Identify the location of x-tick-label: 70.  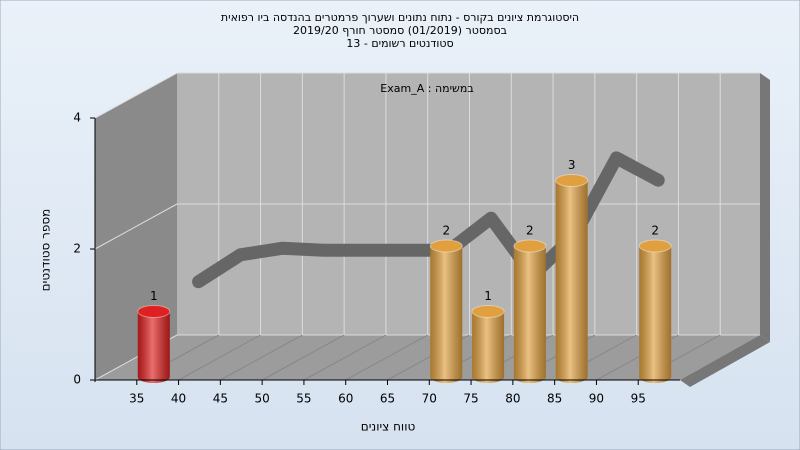
(429, 399).